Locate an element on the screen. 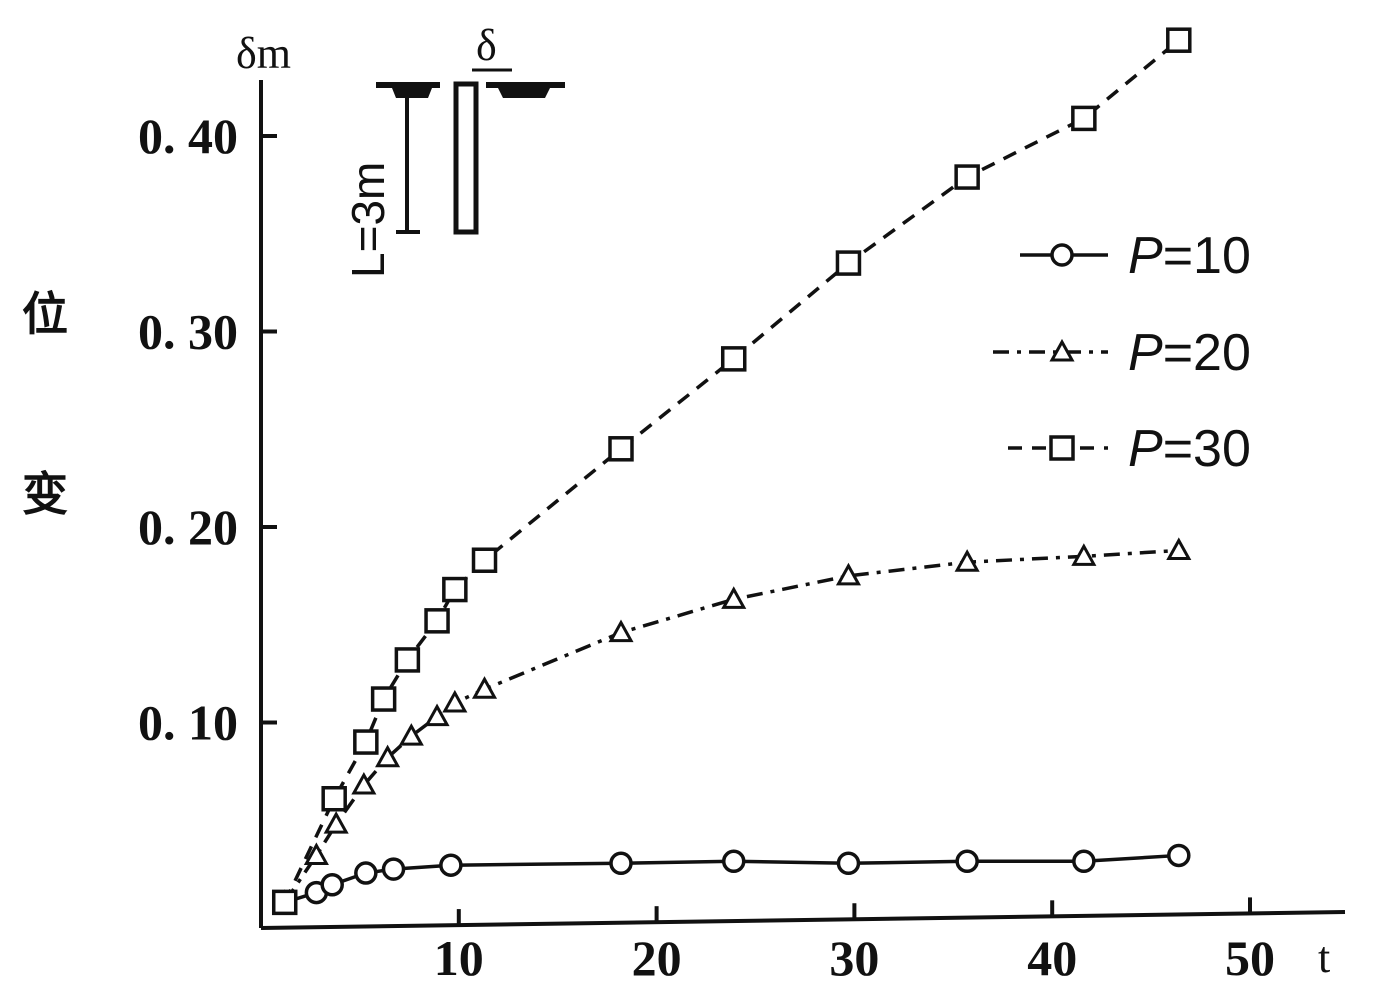 The image size is (1377, 997). x-axis is located at coordinates (803, 920).